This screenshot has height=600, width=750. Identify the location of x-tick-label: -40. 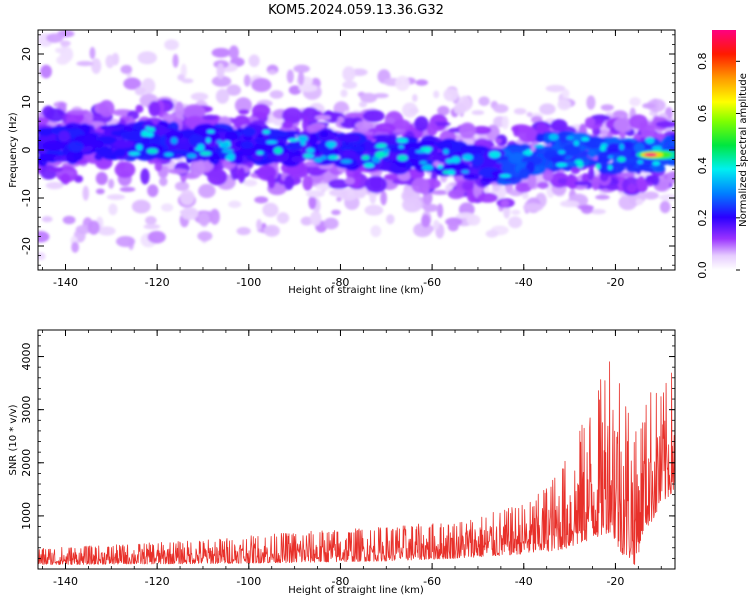
(524, 581).